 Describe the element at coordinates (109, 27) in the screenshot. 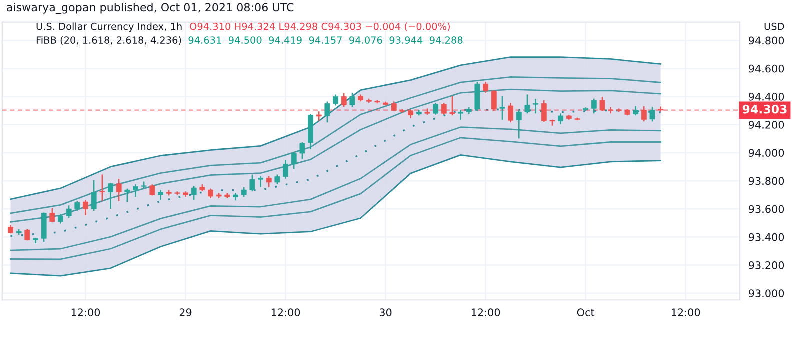

I see `chart-title: U.S. Dollar Currency Index, 1h` at that location.